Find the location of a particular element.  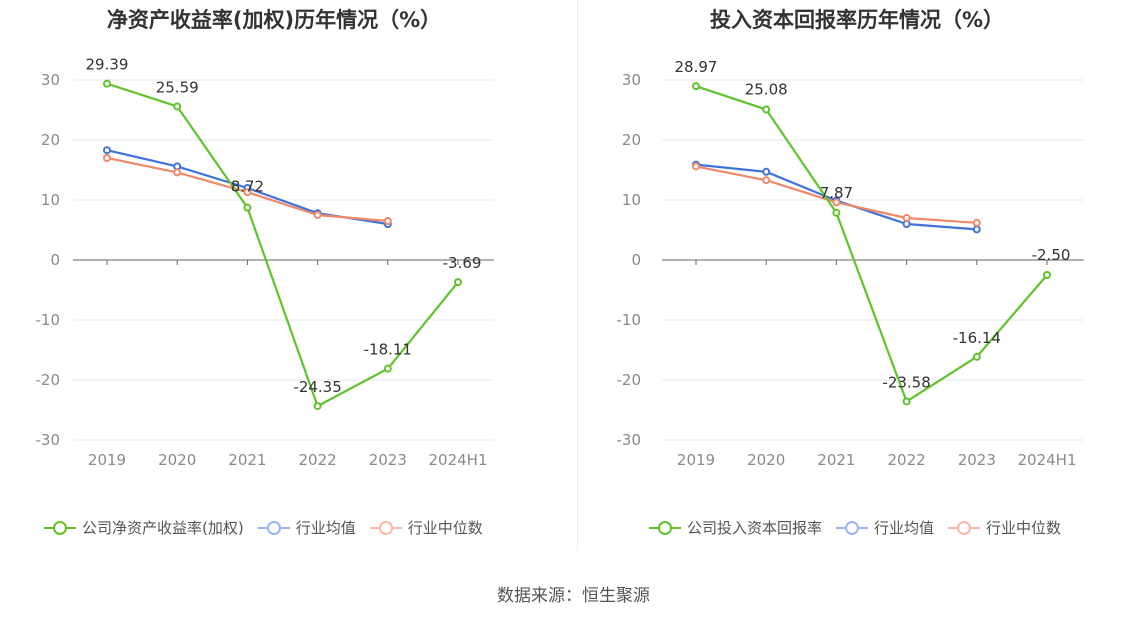

panel-divider is located at coordinates (577, 275).